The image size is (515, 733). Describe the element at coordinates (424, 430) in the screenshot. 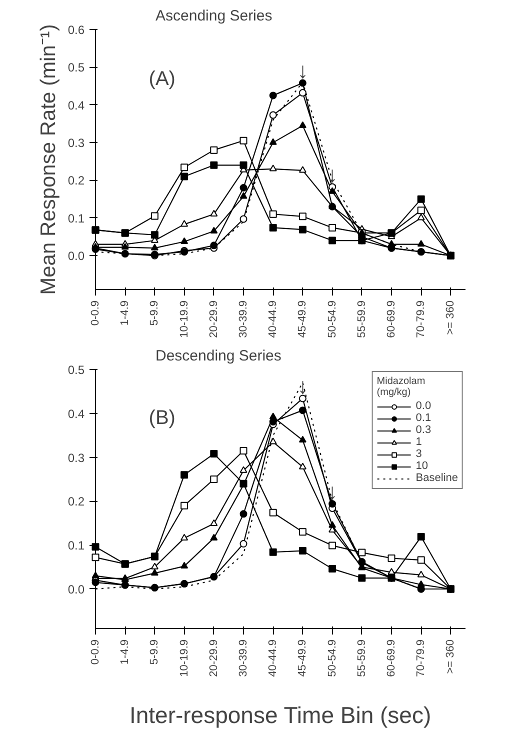

I see `legend-label: 0.3` at that location.